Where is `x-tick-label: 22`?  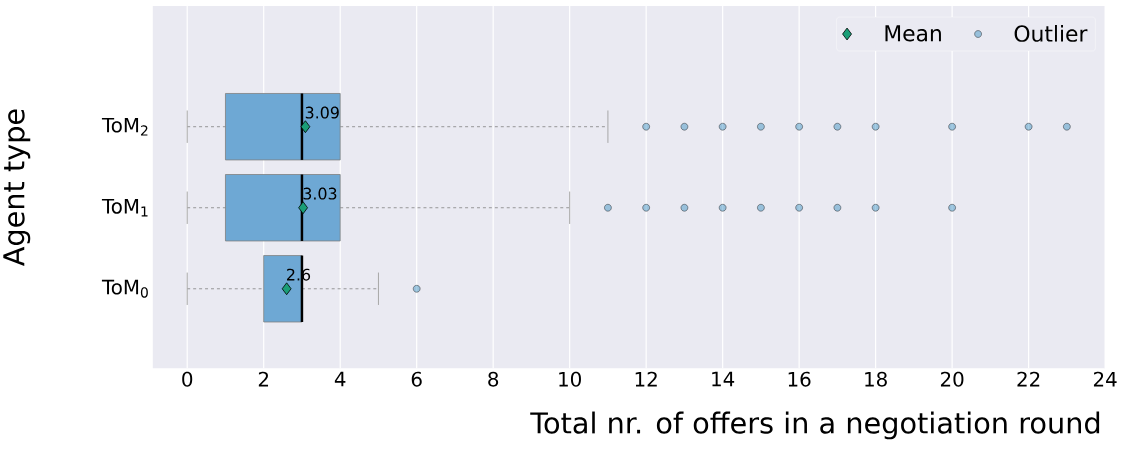
x-tick-label: 22 is located at coordinates (1028, 379).